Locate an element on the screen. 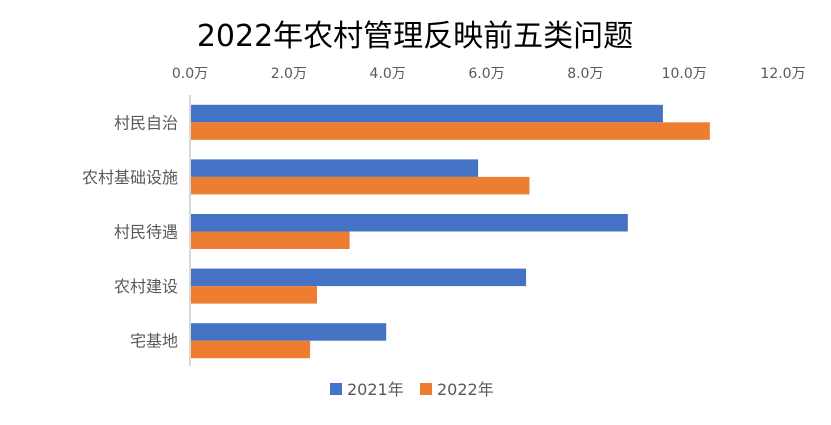 The height and width of the screenshot is (425, 831). category-label: 农村建设 is located at coordinates (146, 286).